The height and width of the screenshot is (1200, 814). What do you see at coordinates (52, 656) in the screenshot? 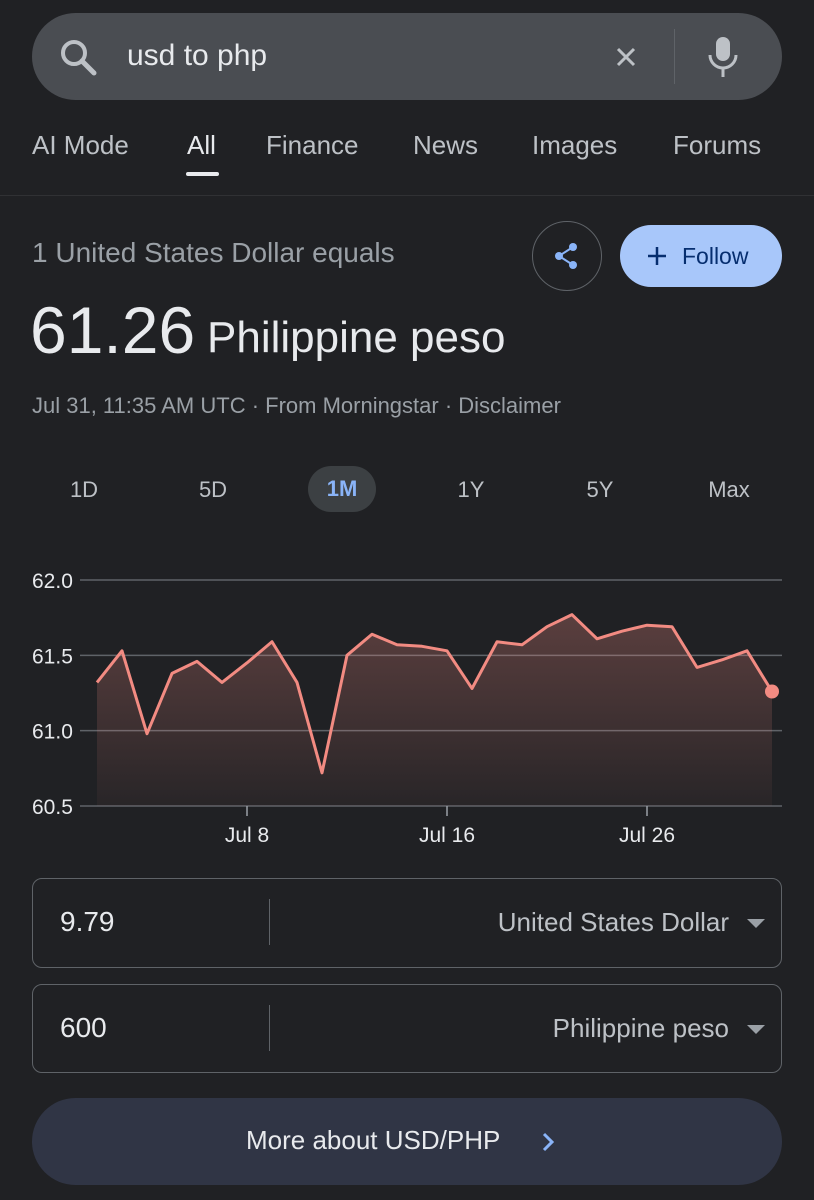
I see `y-tick-label: 61.5` at bounding box center [52, 656].